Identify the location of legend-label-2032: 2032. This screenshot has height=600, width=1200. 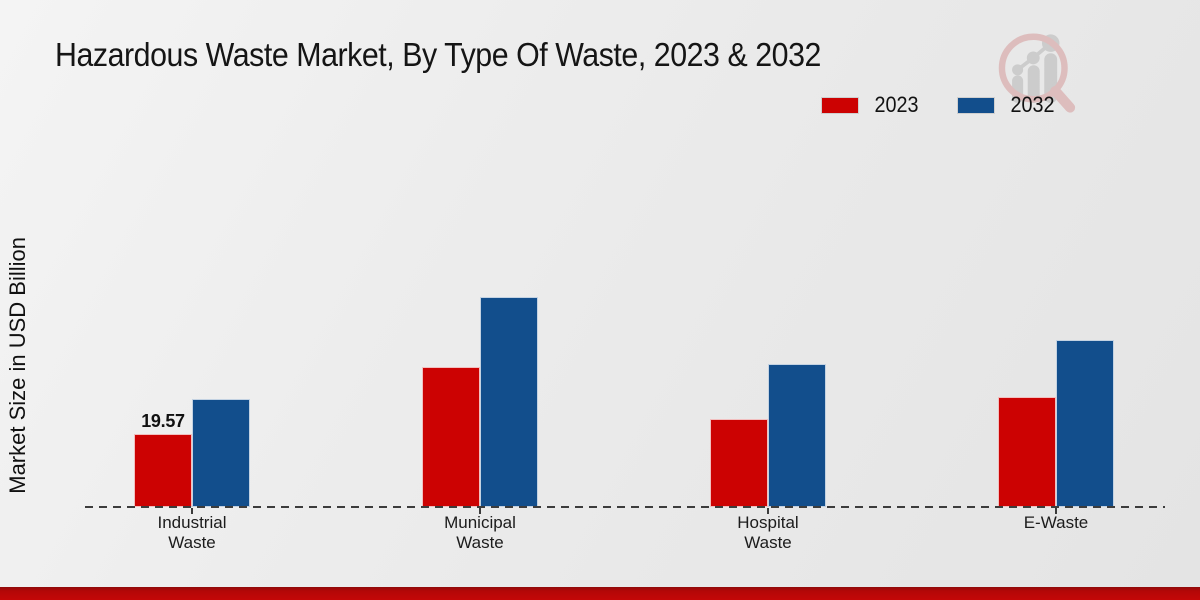
(1032, 104).